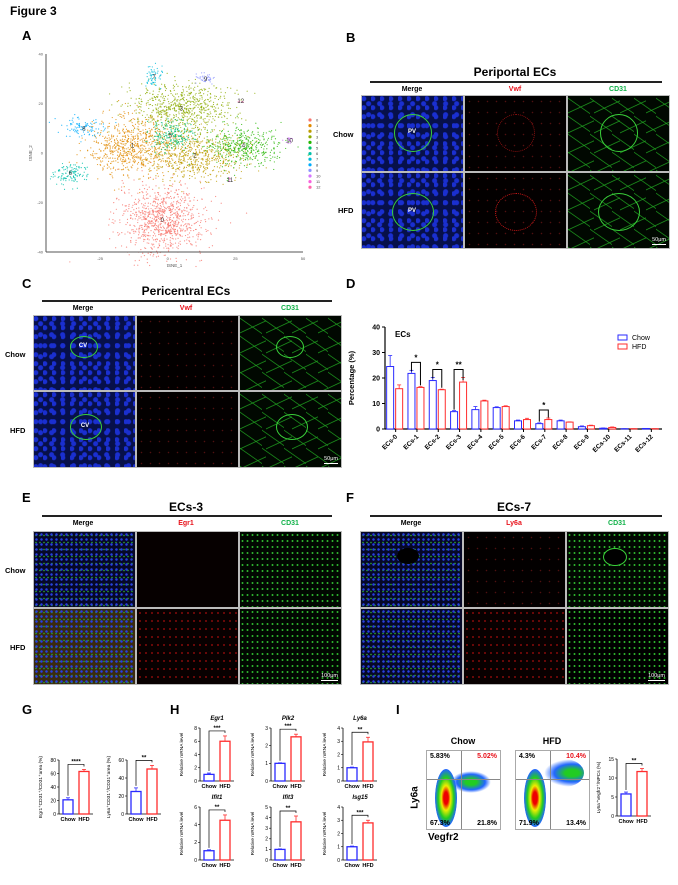 The width and height of the screenshot is (678, 885). What do you see at coordinates (398, 709) in the screenshot?
I see `panel-label-i: I` at bounding box center [398, 709].